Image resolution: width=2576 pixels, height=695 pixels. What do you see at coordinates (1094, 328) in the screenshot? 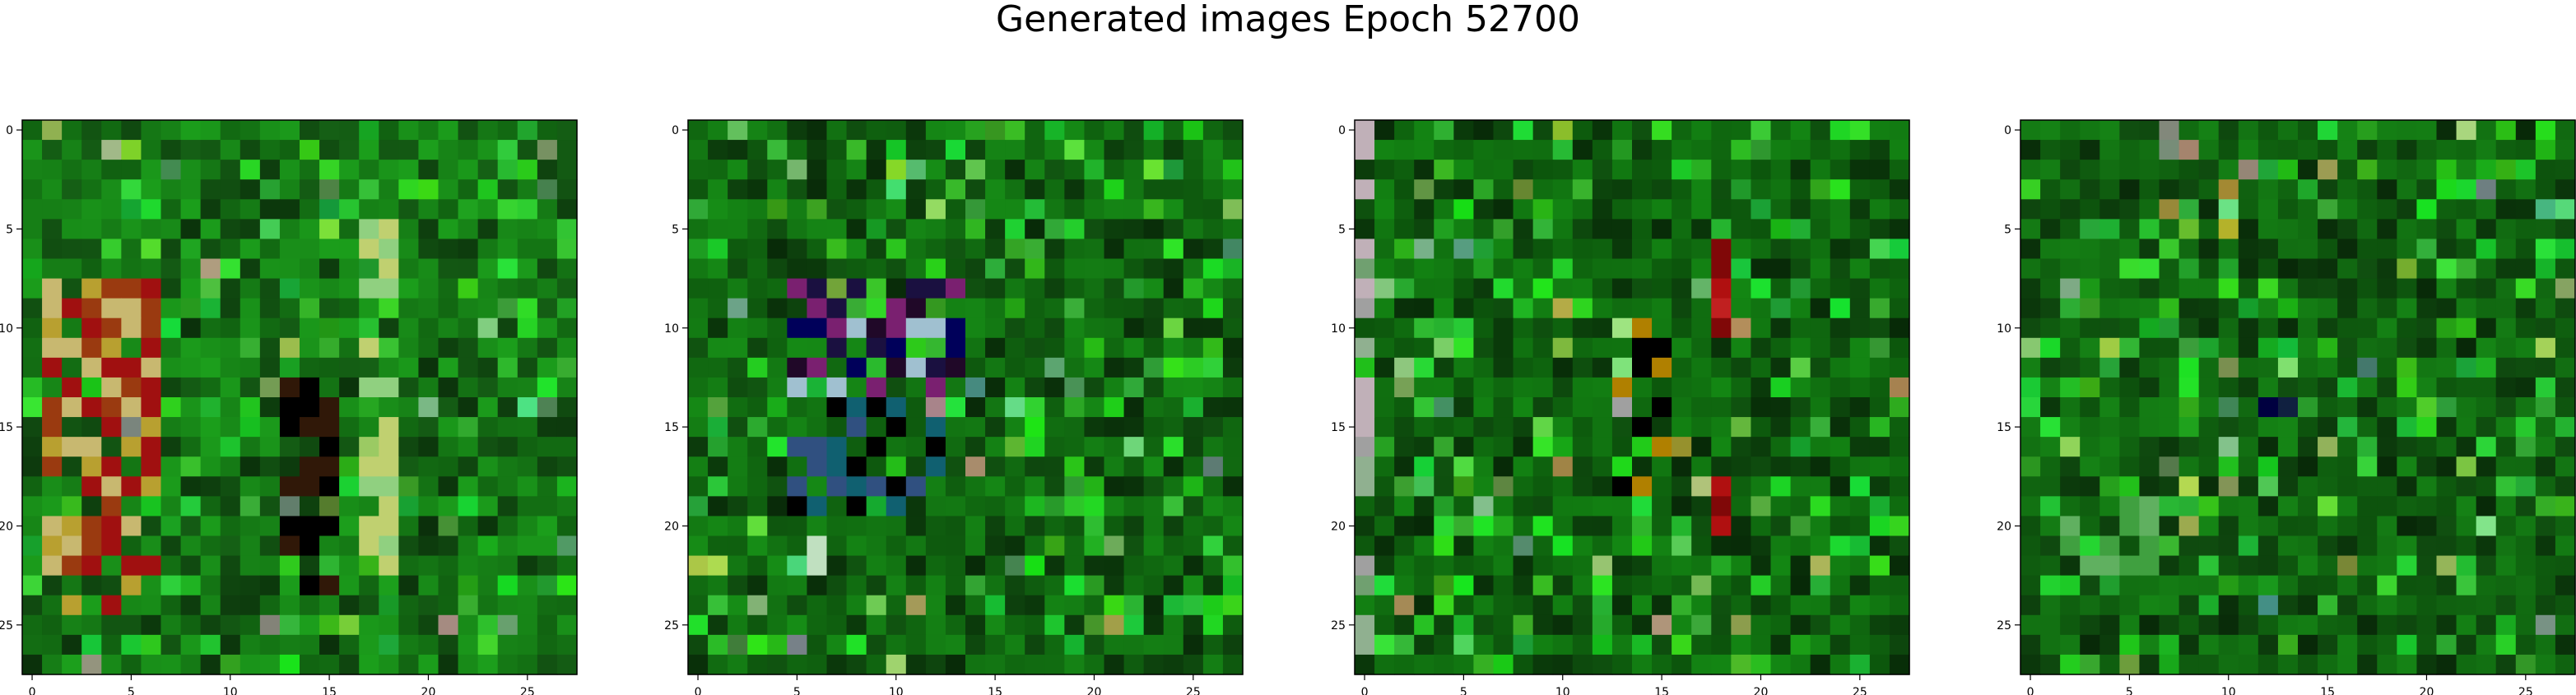
I see `pixel-r10-c20` at bounding box center [1094, 328].